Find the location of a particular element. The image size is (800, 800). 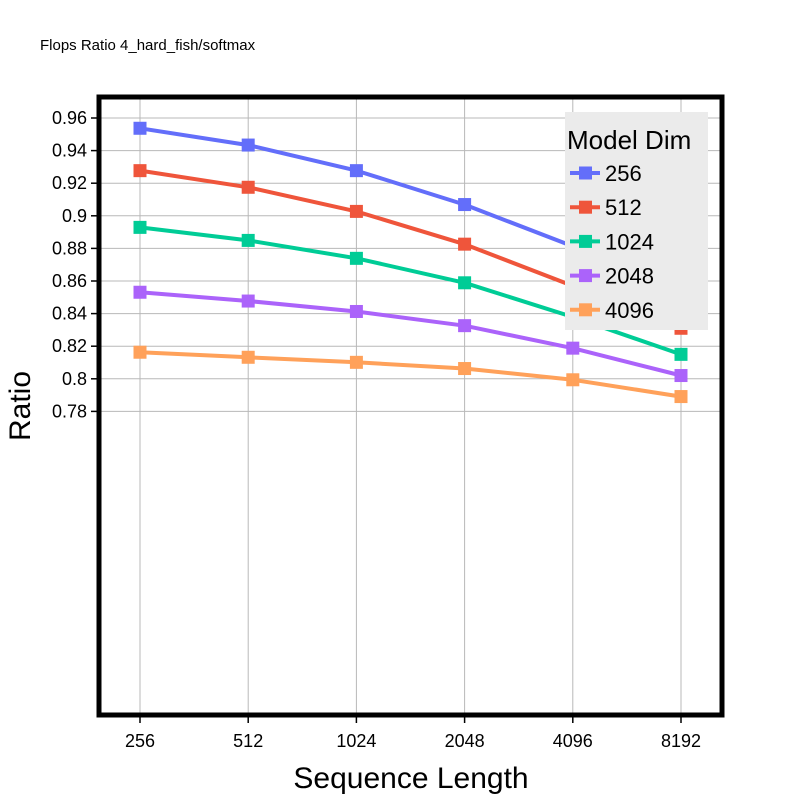

legend-item-4096: 4096 is located at coordinates (612, 310).